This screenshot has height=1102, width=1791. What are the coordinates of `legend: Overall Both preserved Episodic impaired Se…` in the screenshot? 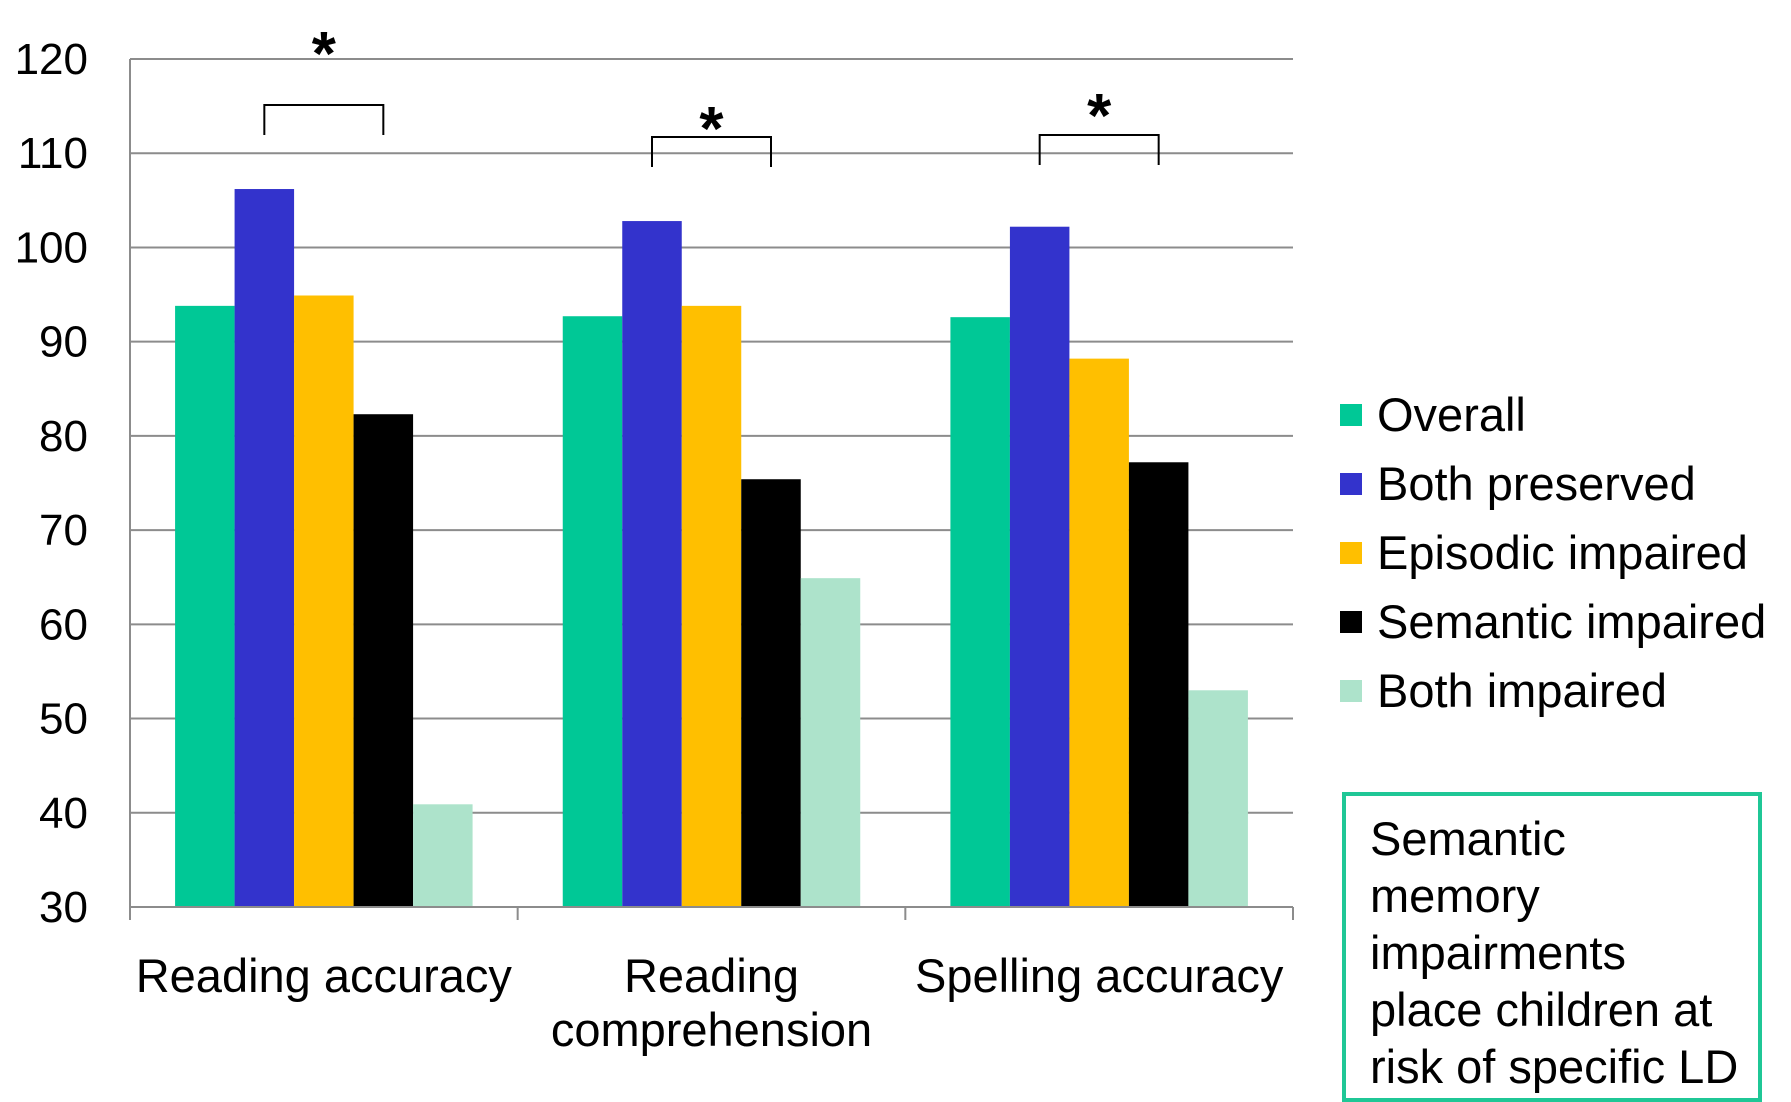 It's located at (1553, 552).